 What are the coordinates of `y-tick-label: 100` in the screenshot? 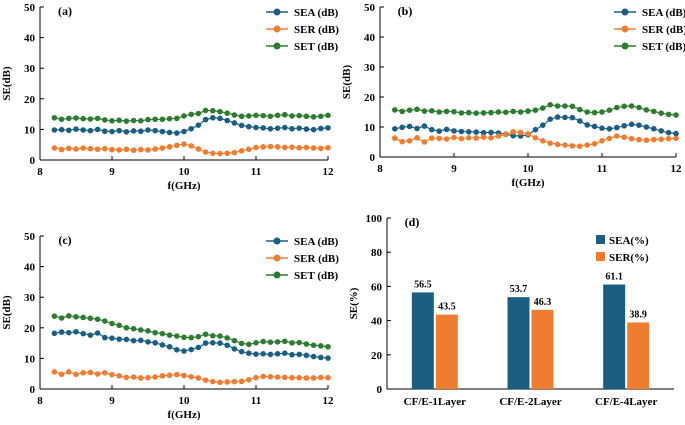 It's located at (374, 219).